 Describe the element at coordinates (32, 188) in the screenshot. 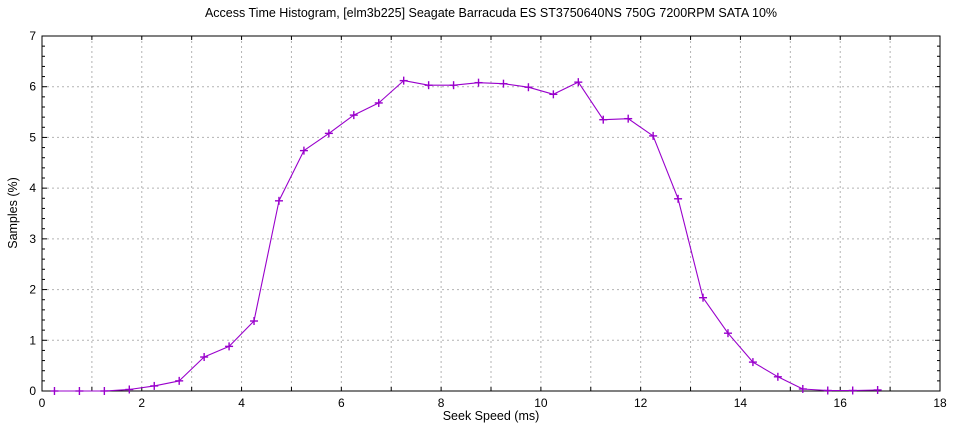

I see `y-tick-label: 4` at that location.